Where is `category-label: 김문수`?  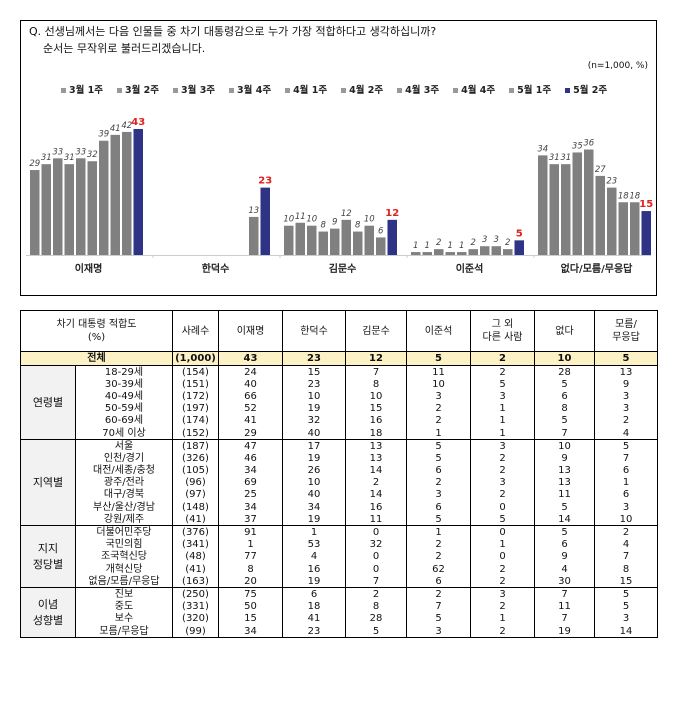 category-label: 김문수 is located at coordinates (343, 269).